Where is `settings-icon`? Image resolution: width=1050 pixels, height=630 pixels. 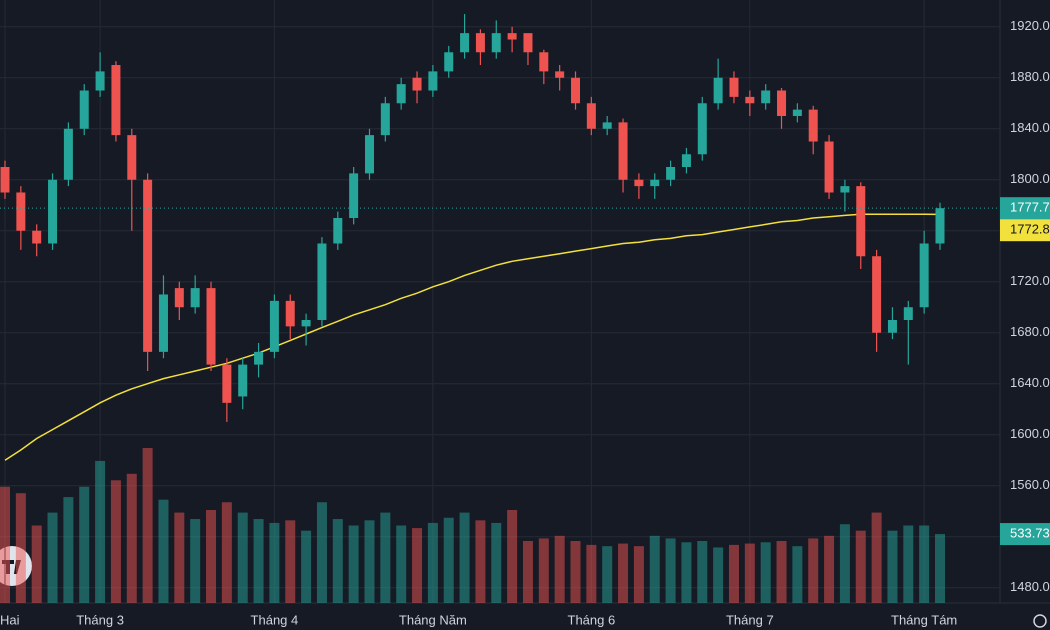 settings-icon is located at coordinates (1040, 621).